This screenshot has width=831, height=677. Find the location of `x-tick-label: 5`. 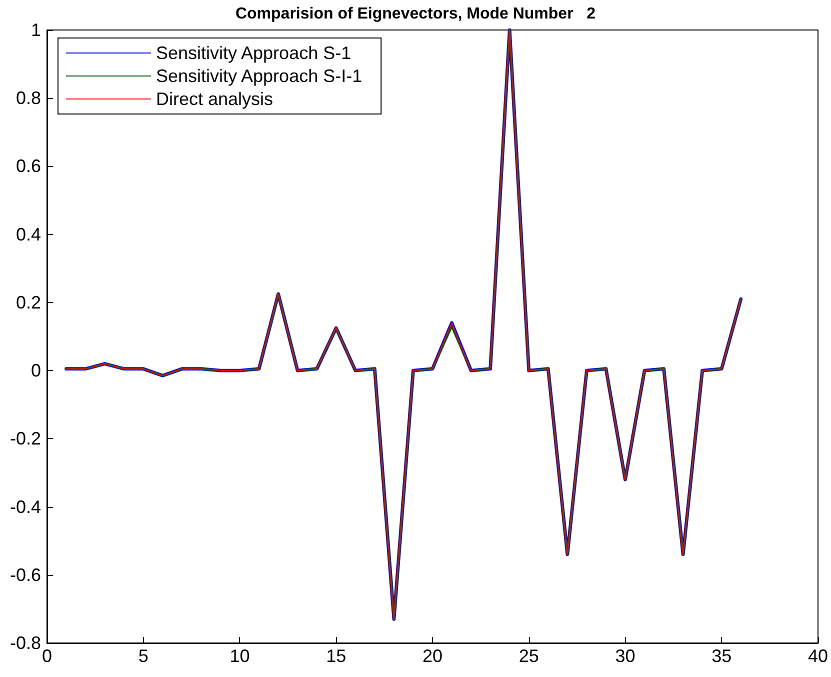

x-tick-label: 5 is located at coordinates (143, 656).